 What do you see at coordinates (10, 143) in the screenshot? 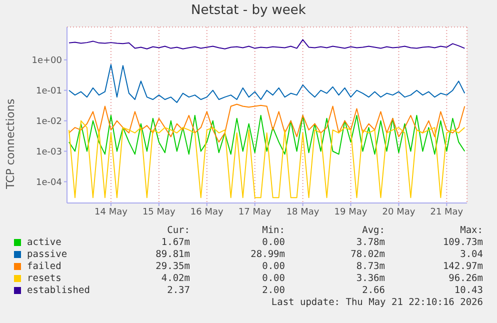
I see `y-axis-title: TCP connections` at bounding box center [10, 143].